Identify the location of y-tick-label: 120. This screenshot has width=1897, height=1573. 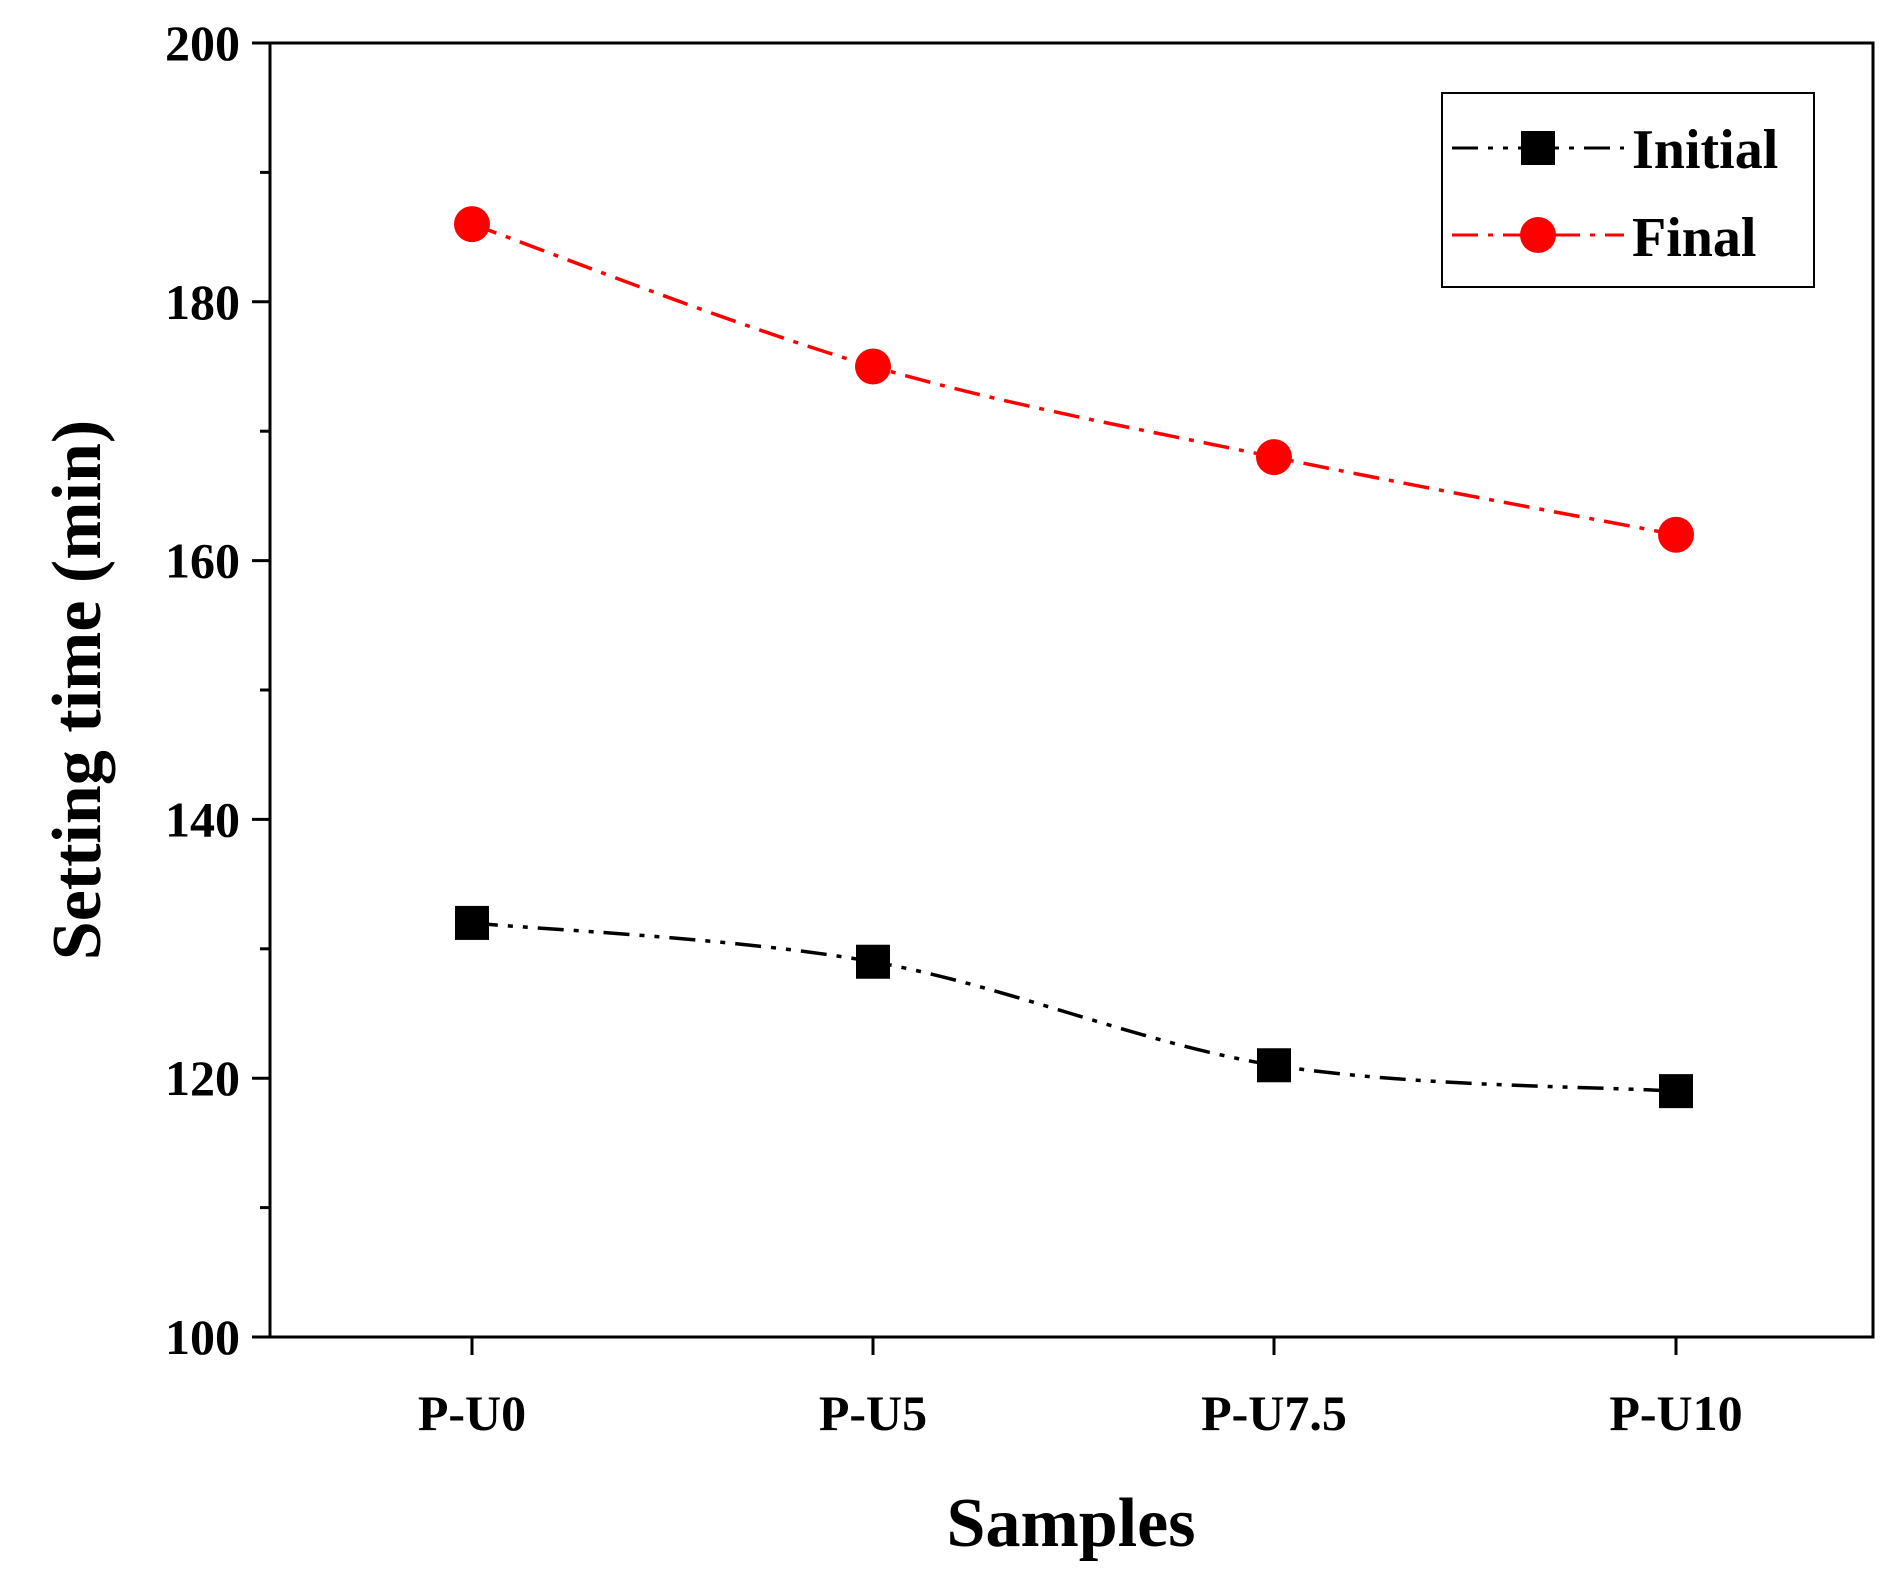
(202, 1078).